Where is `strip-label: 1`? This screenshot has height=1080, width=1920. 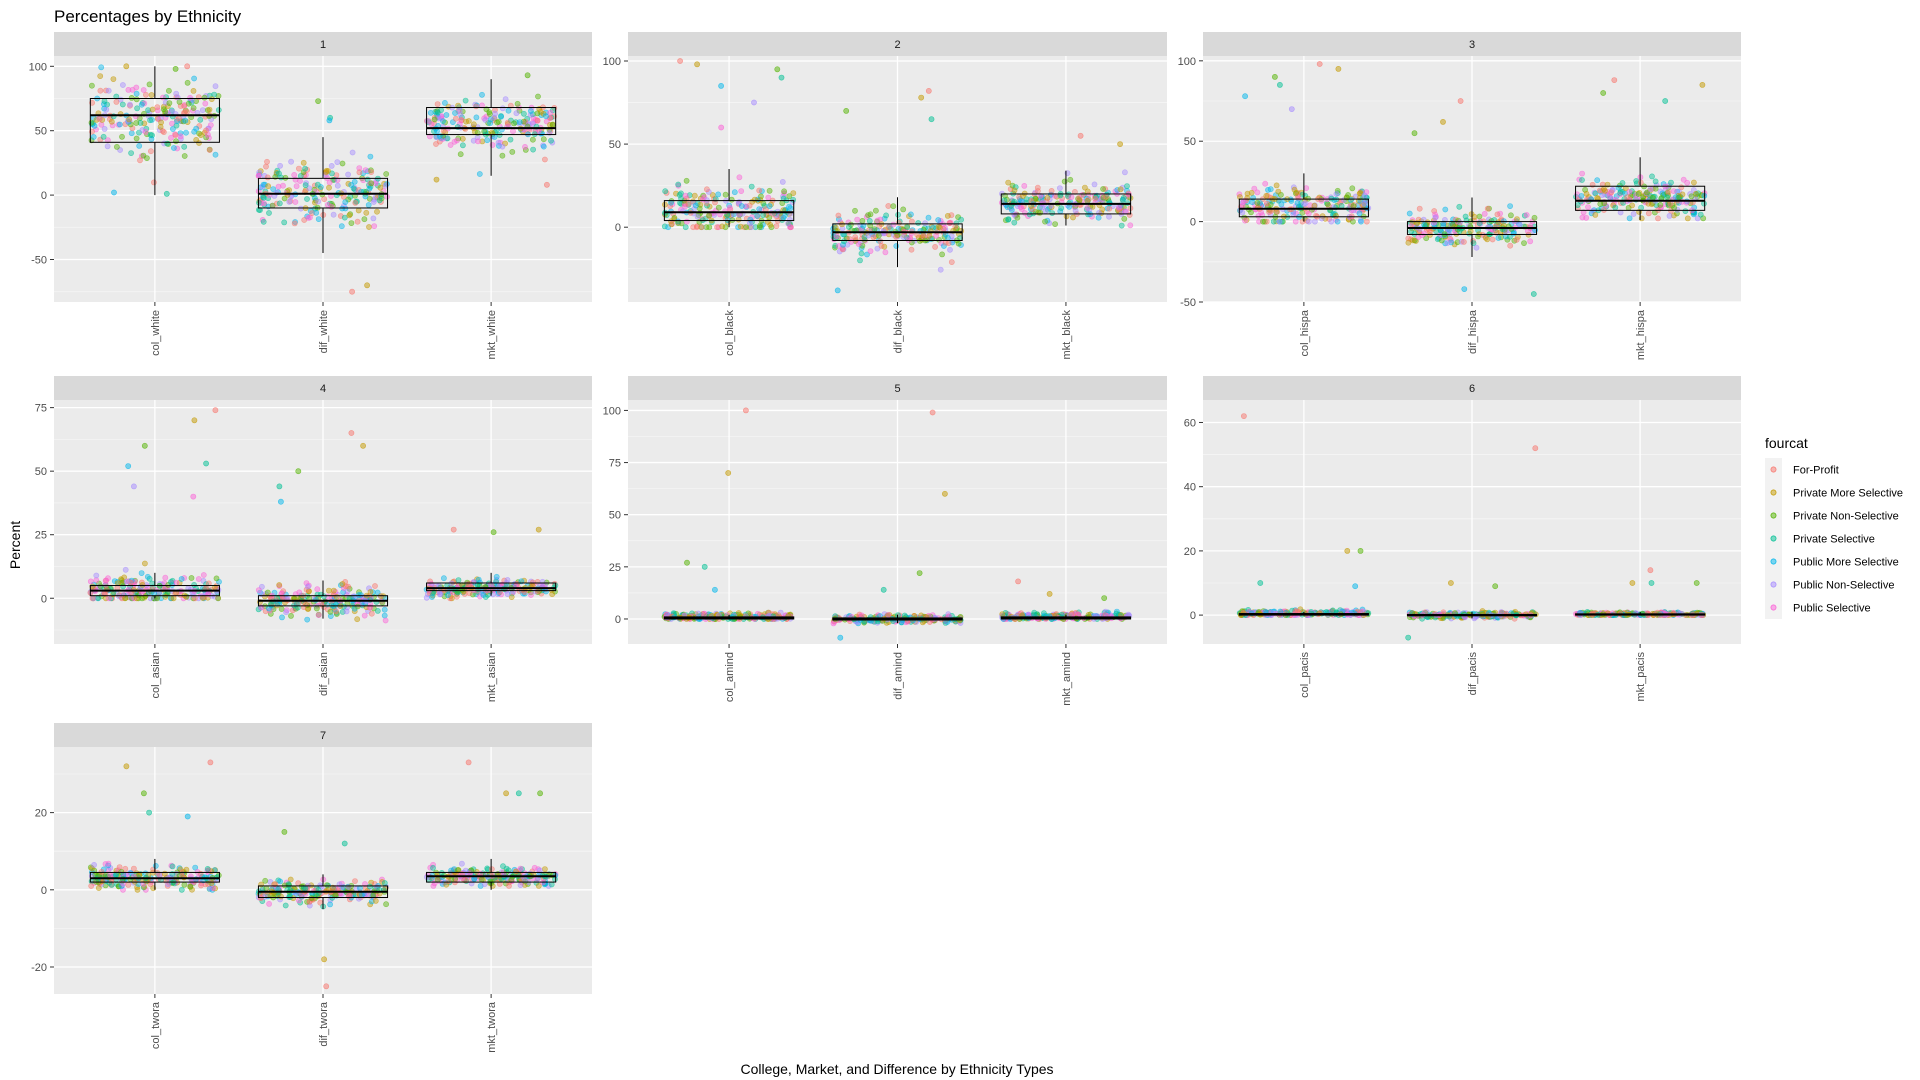
strip-label: 1 is located at coordinates (323, 45).